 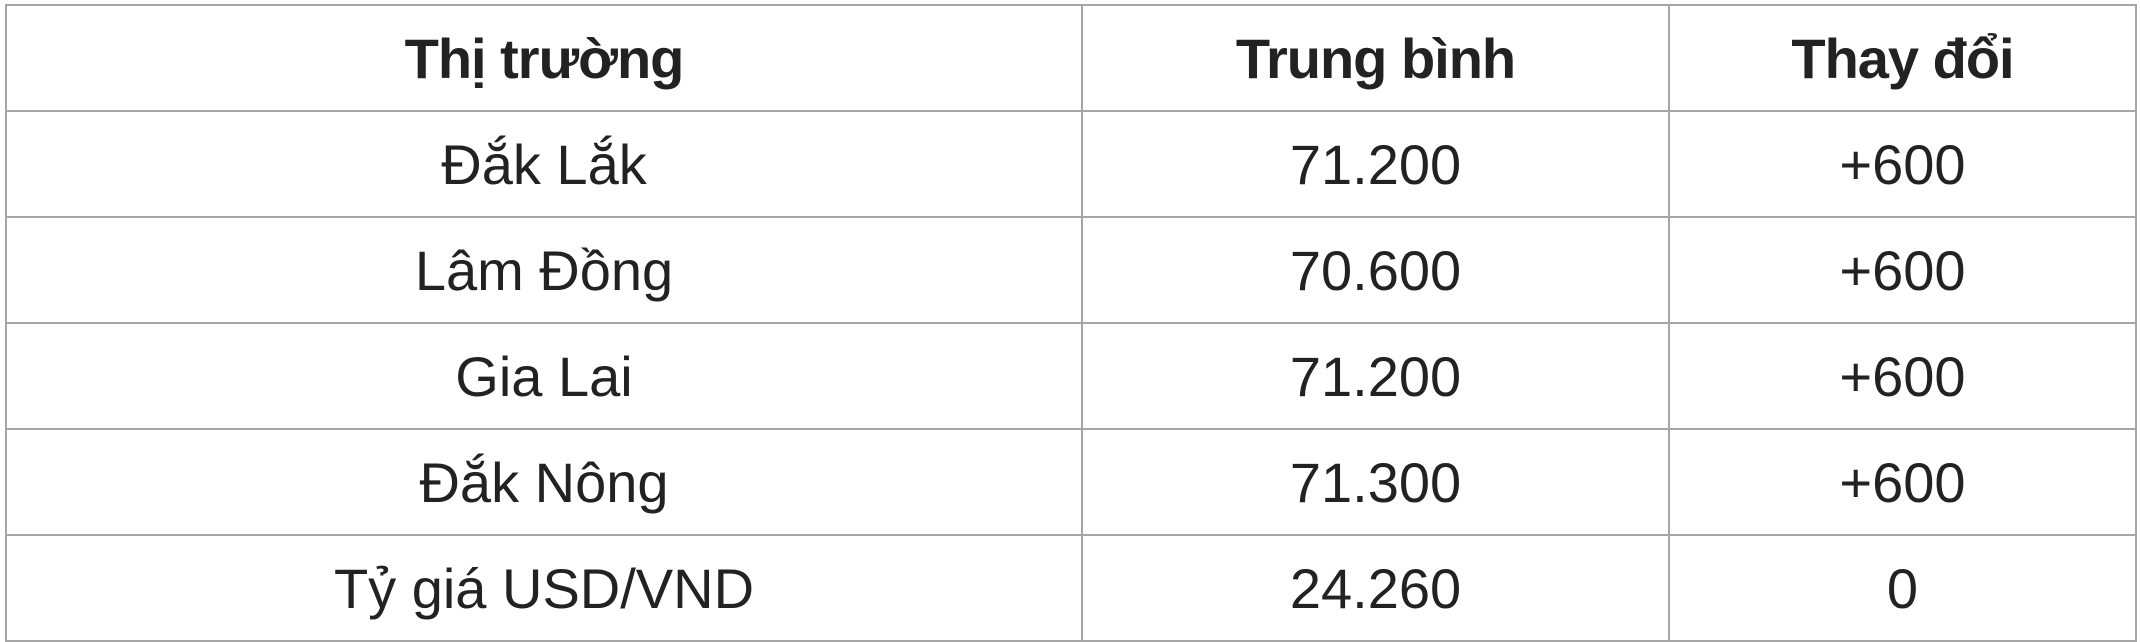 I want to click on table-cell: Gia Lai, so click(x=544, y=376).